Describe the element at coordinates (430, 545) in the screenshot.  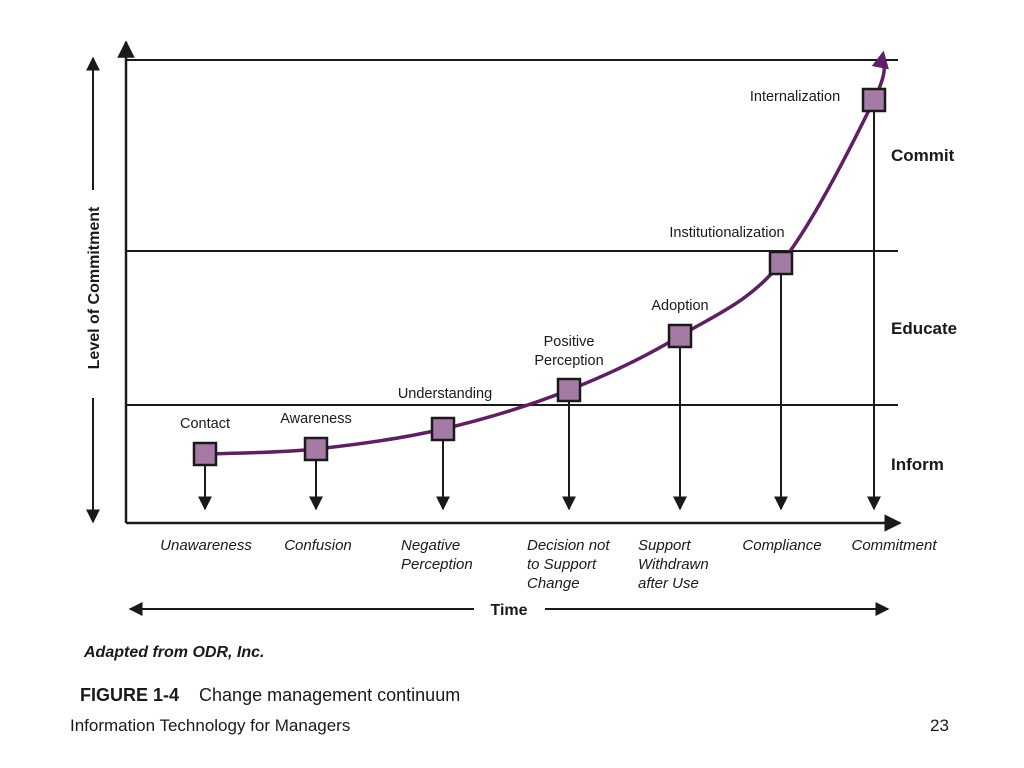
I see `outcome-label-2-0: Negative` at that location.